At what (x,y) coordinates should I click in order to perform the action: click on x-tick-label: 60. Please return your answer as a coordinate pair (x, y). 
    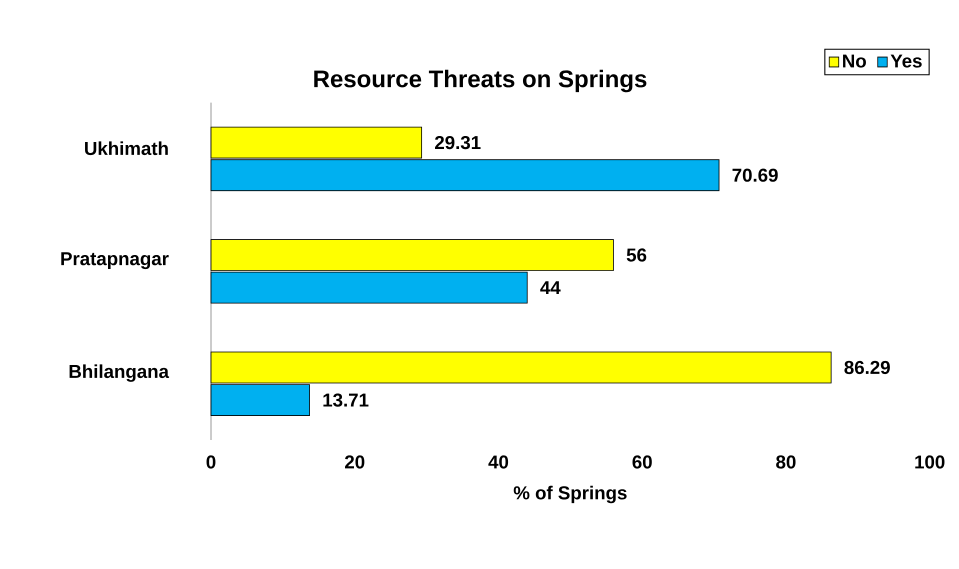
    Looking at the image, I should click on (642, 462).